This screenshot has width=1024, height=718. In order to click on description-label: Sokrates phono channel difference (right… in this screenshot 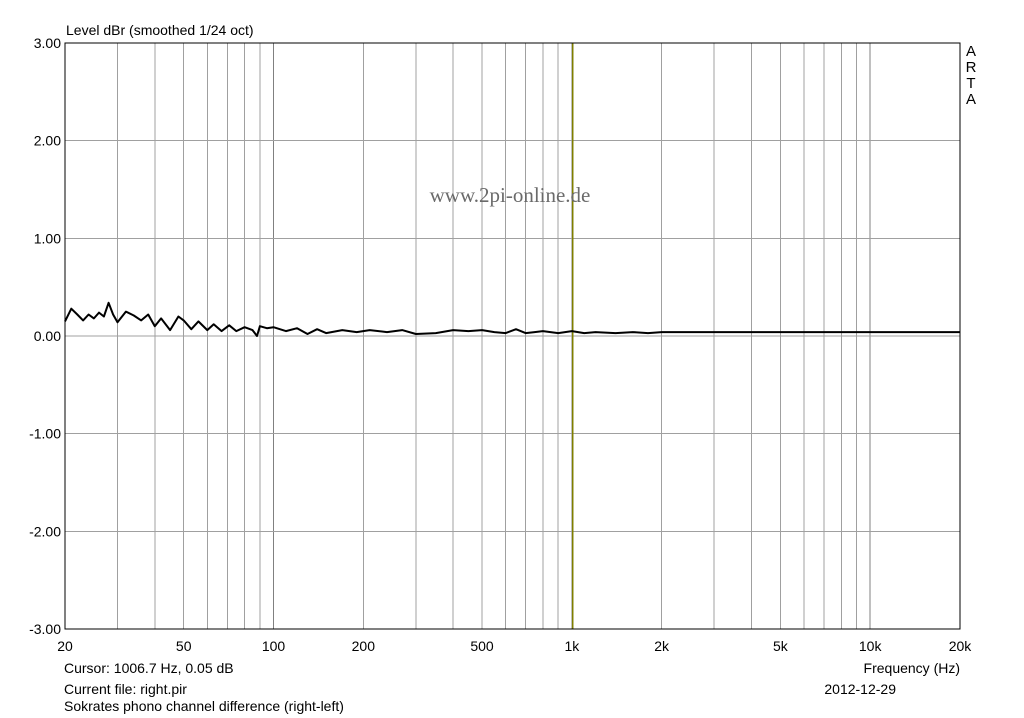, I will do `click(204, 706)`.